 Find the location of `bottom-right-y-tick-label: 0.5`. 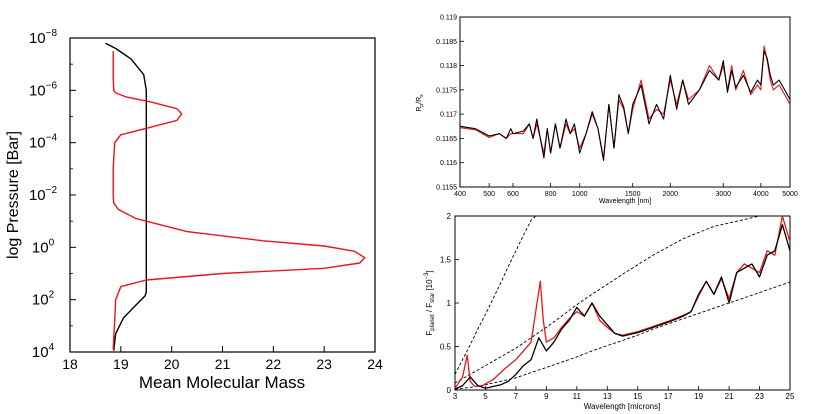

bottom-right-y-tick-label: 0.5 is located at coordinates (446, 347).